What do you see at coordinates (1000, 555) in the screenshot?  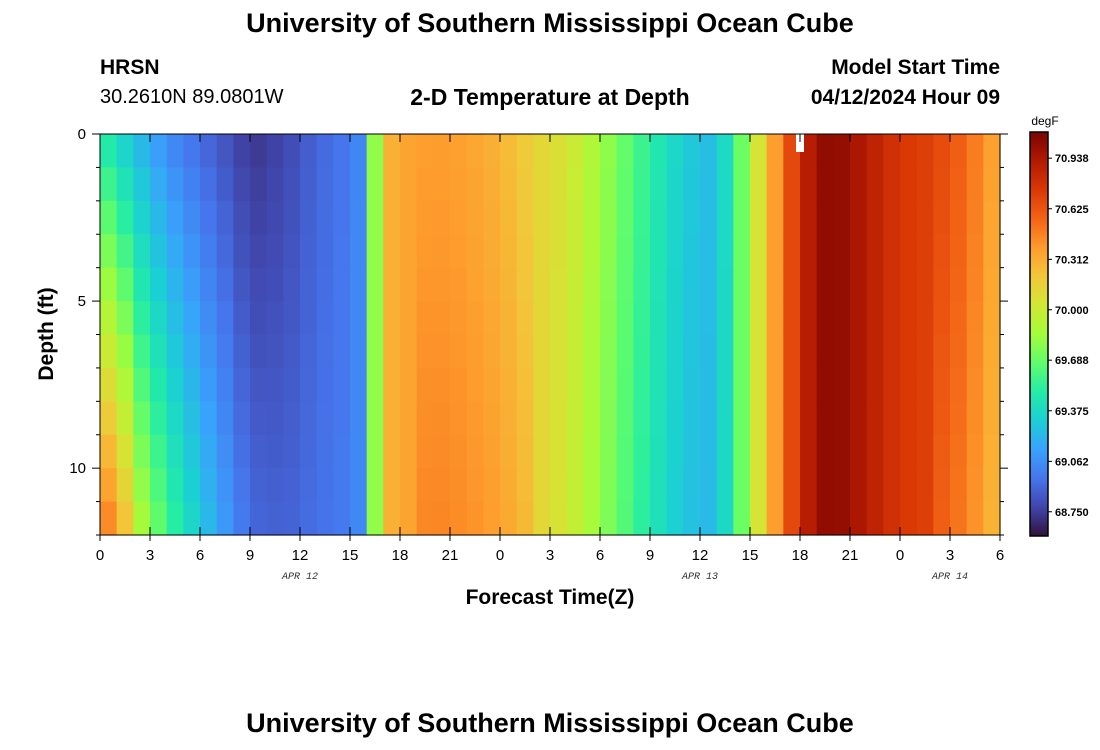 I see `x-tick-label: 6` at bounding box center [1000, 555].